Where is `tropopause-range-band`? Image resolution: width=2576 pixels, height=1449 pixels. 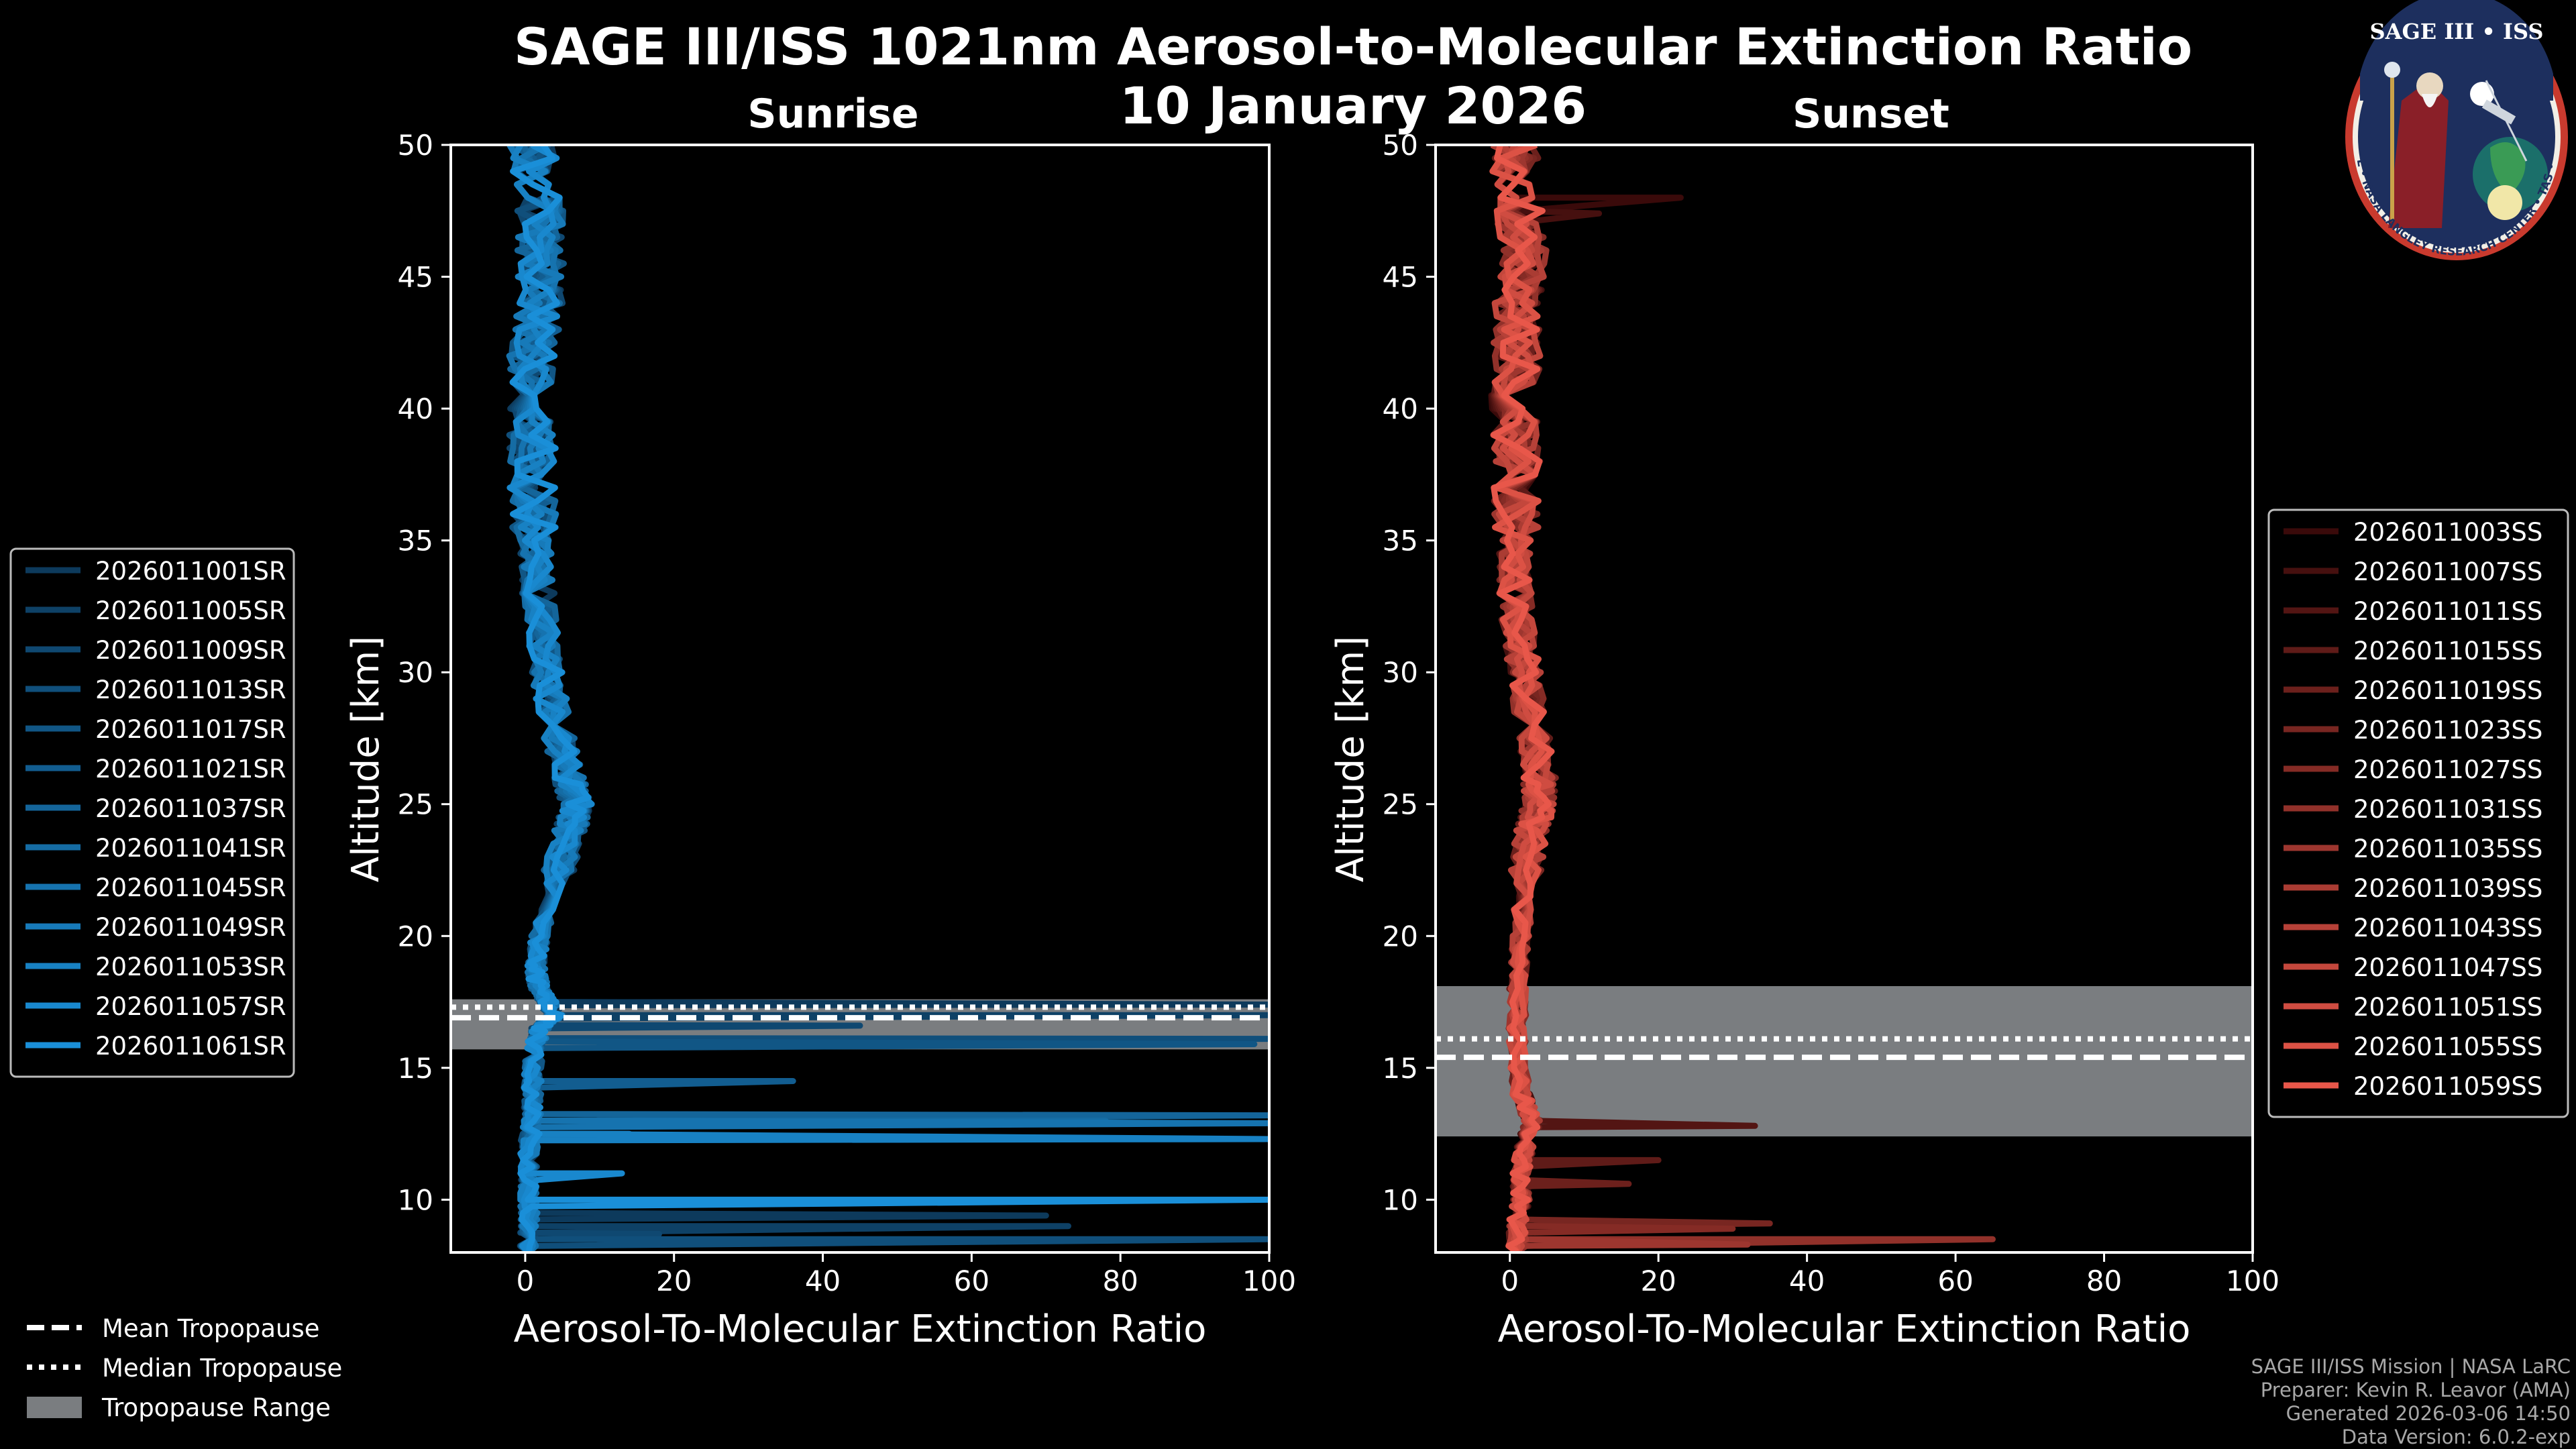 tropopause-range-band is located at coordinates (1844, 1061).